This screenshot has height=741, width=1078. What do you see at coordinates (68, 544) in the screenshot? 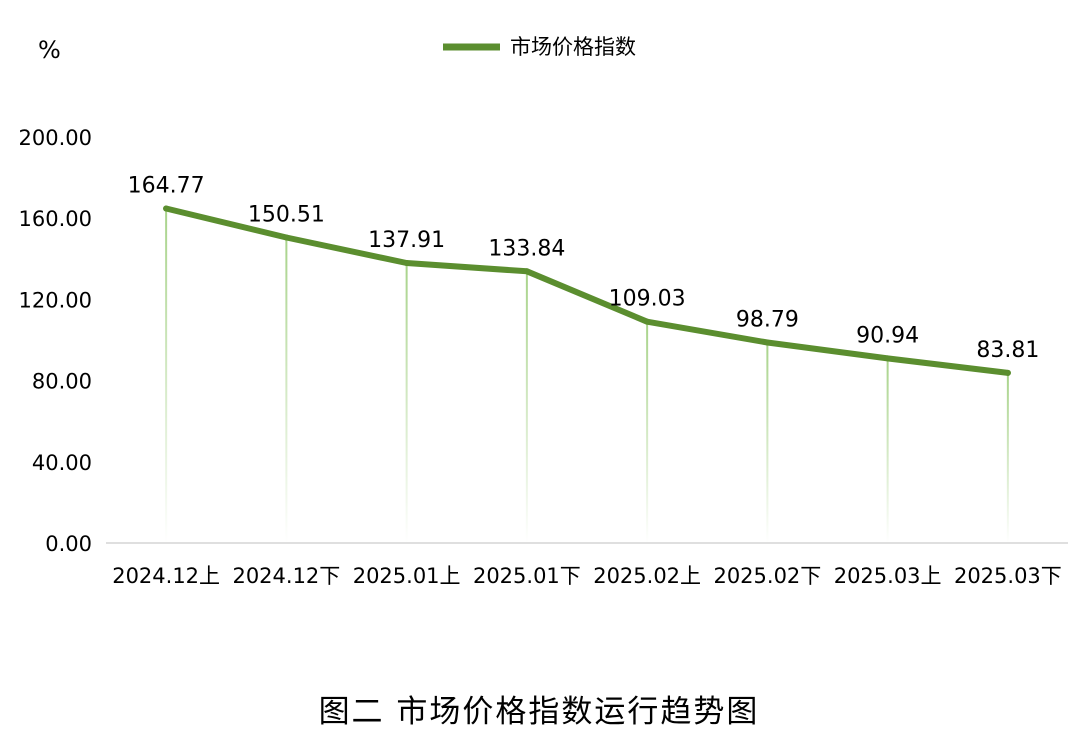
I see `y-tick-label: 0.00` at bounding box center [68, 544].